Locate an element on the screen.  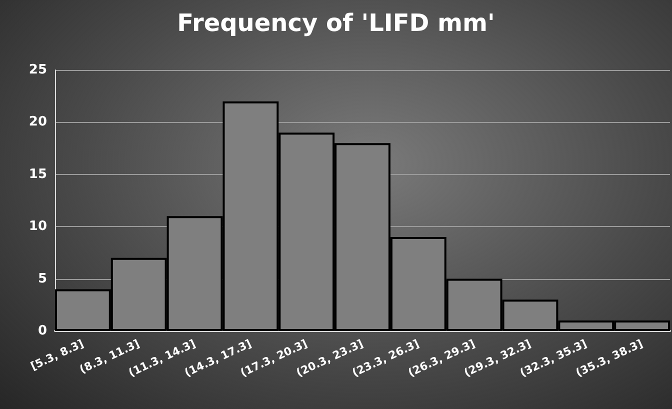
y-tick-label: 15 is located at coordinates (37, 174).